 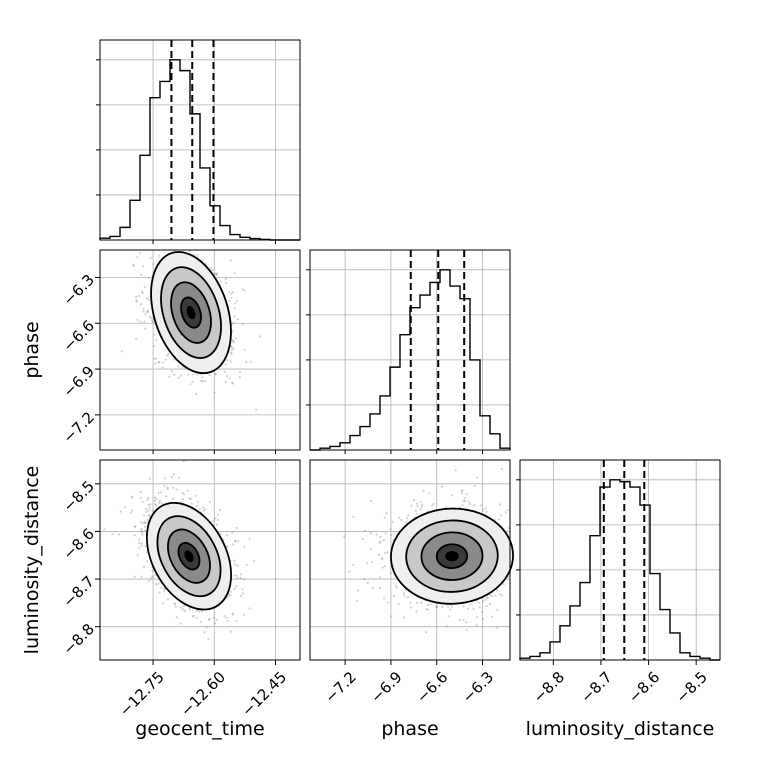 I want to click on x-tick-label-geocent-time: −12.60, so click(x=203, y=694).